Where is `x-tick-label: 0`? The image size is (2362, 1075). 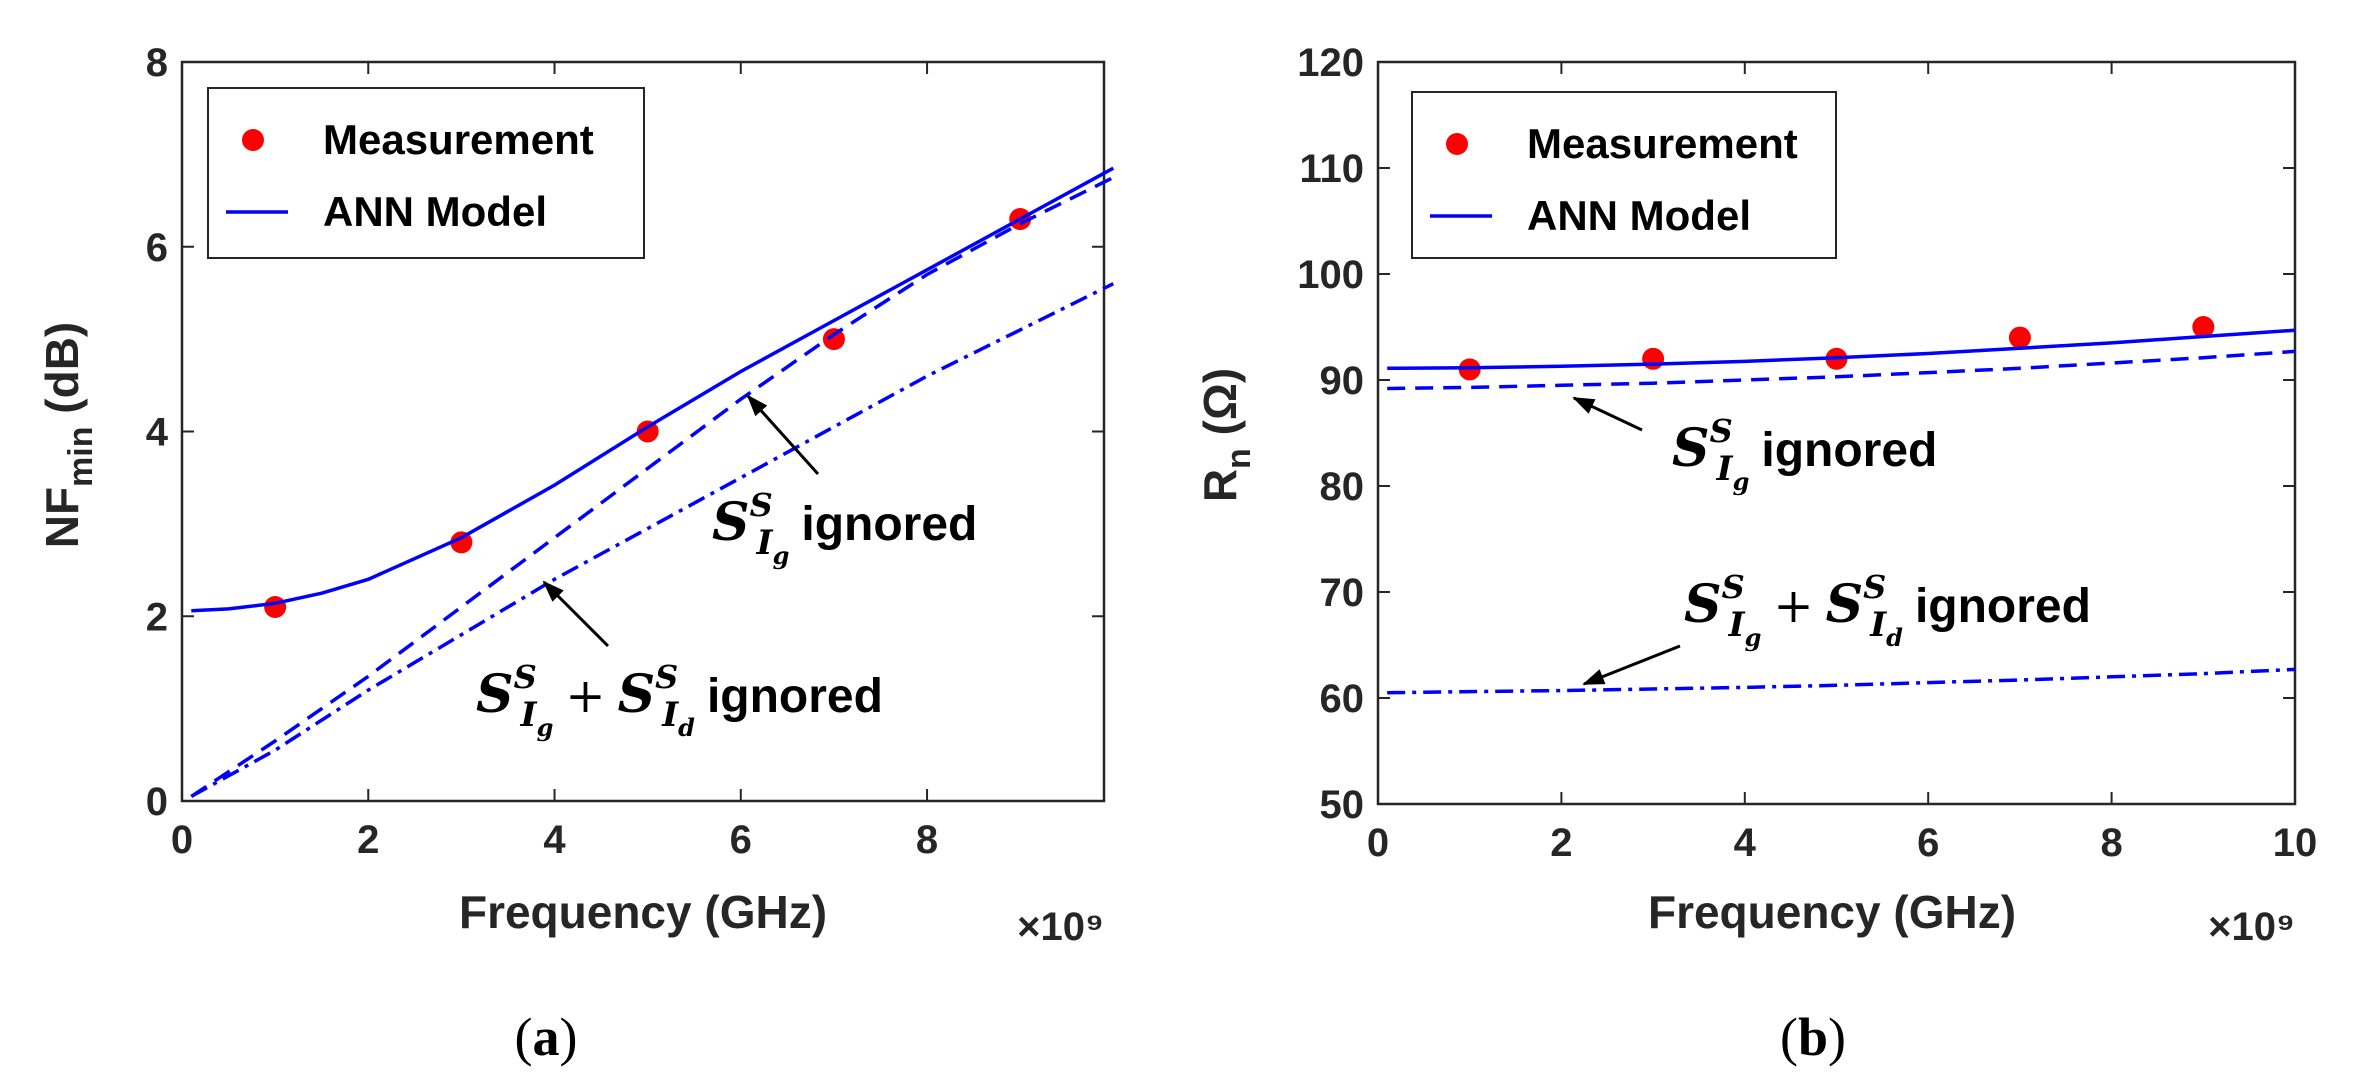
x-tick-label: 0 is located at coordinates (182, 840).